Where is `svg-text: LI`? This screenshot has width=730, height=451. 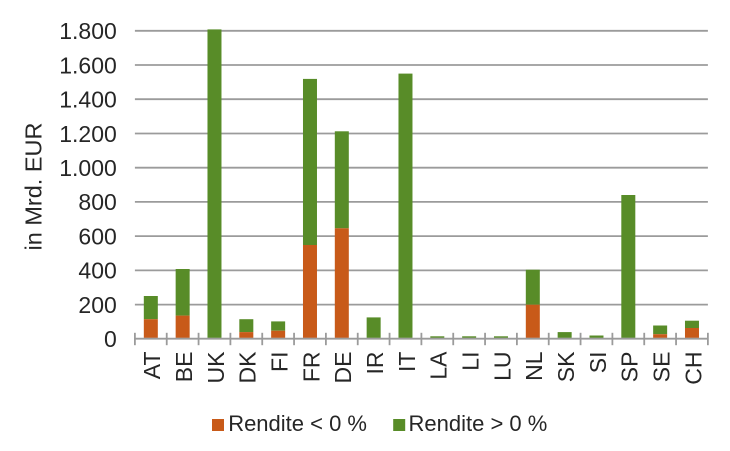
svg-text: LI is located at coordinates (471, 361).